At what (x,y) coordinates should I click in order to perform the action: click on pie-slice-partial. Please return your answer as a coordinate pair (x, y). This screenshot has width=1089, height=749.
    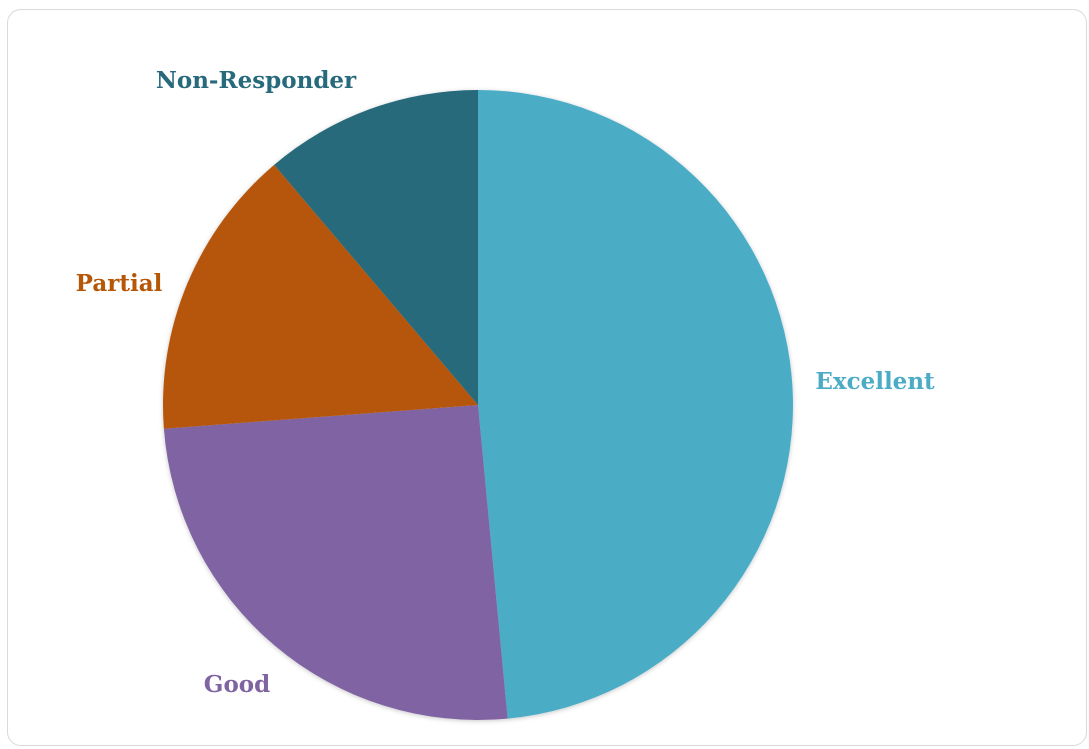
    Looking at the image, I should click on (320, 296).